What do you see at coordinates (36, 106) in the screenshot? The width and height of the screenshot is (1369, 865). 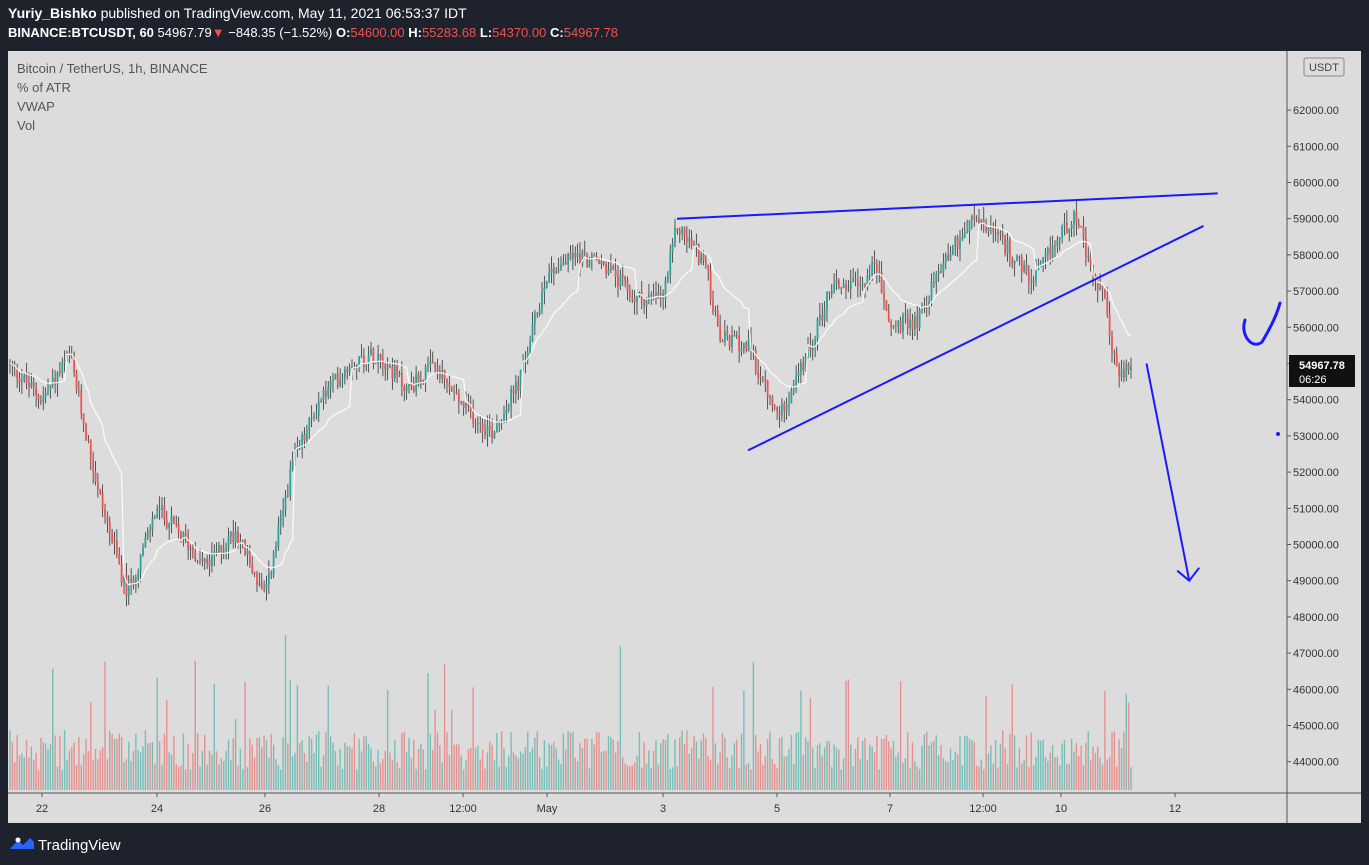 I see `legend-indicator-vwap: VWAP` at bounding box center [36, 106].